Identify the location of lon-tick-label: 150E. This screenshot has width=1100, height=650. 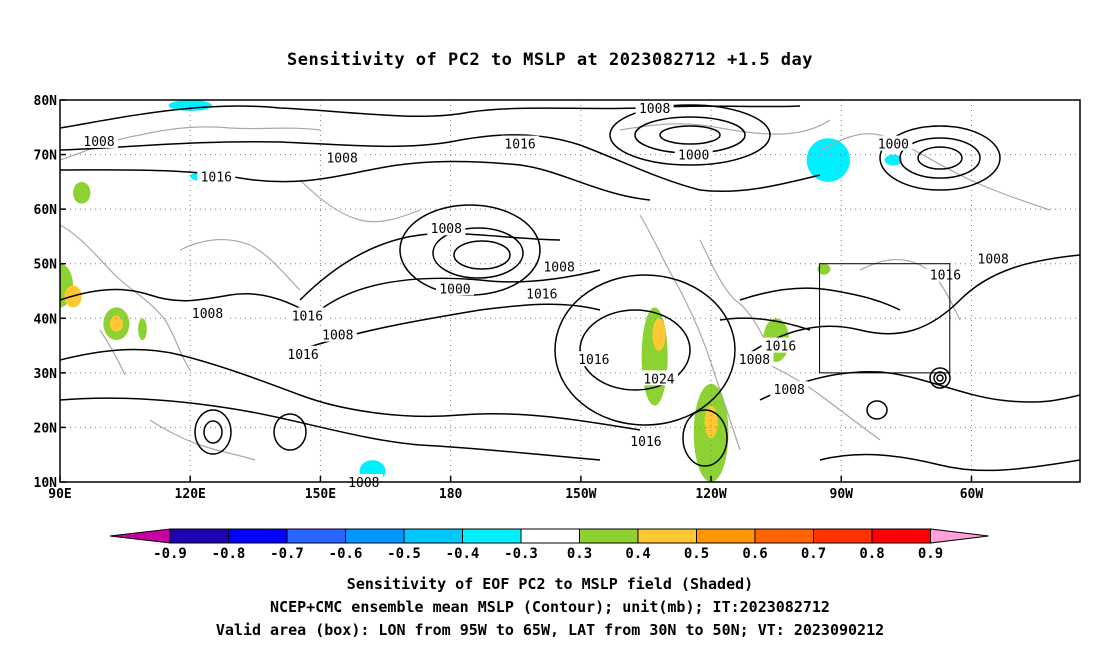
(320, 494).